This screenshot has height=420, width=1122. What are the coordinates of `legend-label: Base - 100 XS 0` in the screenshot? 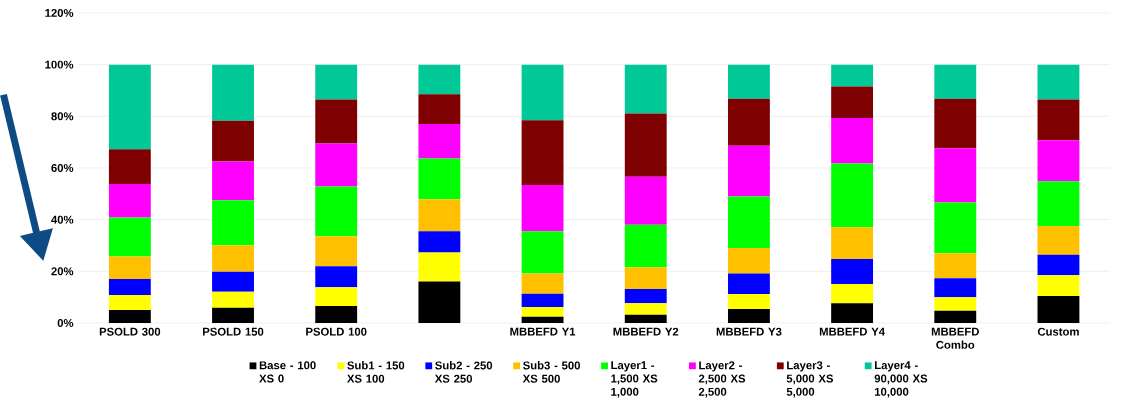 It's located at (287, 372).